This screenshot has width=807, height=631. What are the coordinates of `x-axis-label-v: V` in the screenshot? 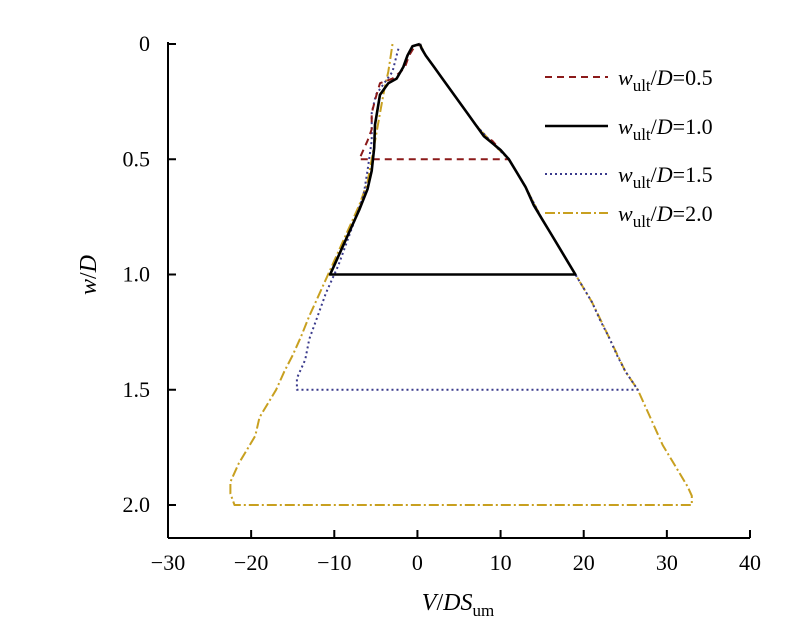 It's located at (430, 603).